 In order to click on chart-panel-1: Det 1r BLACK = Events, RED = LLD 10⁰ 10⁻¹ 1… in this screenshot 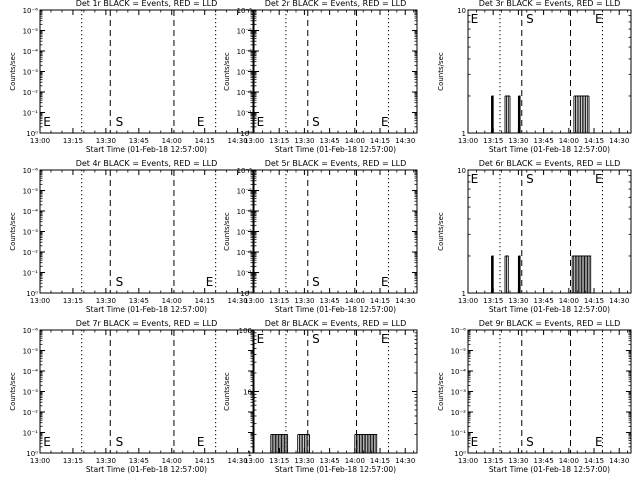, I will do `click(131, 77)`.